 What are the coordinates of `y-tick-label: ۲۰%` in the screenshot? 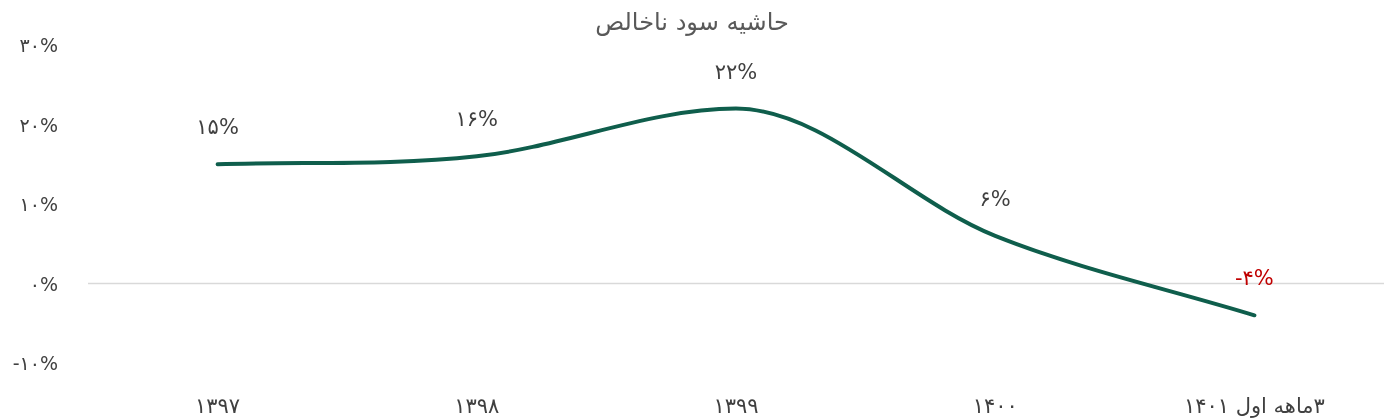 It's located at (38, 124).